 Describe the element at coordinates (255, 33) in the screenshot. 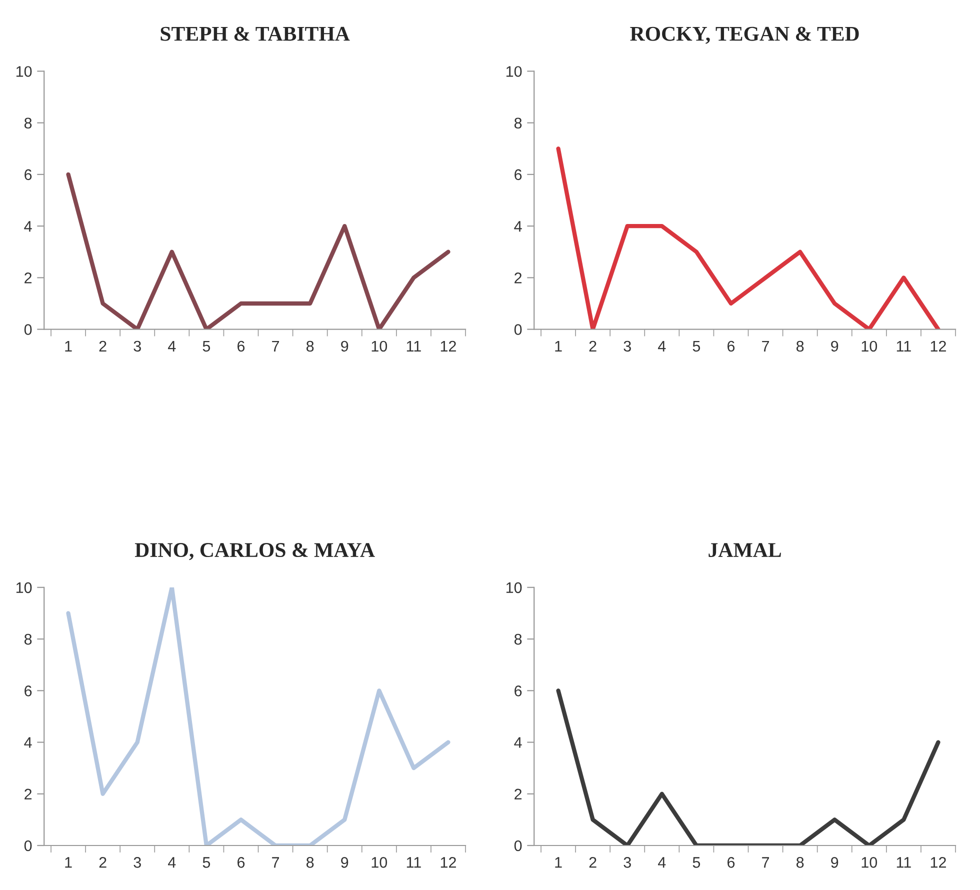

I see `chart-title: STEPH & TABITHA` at that location.